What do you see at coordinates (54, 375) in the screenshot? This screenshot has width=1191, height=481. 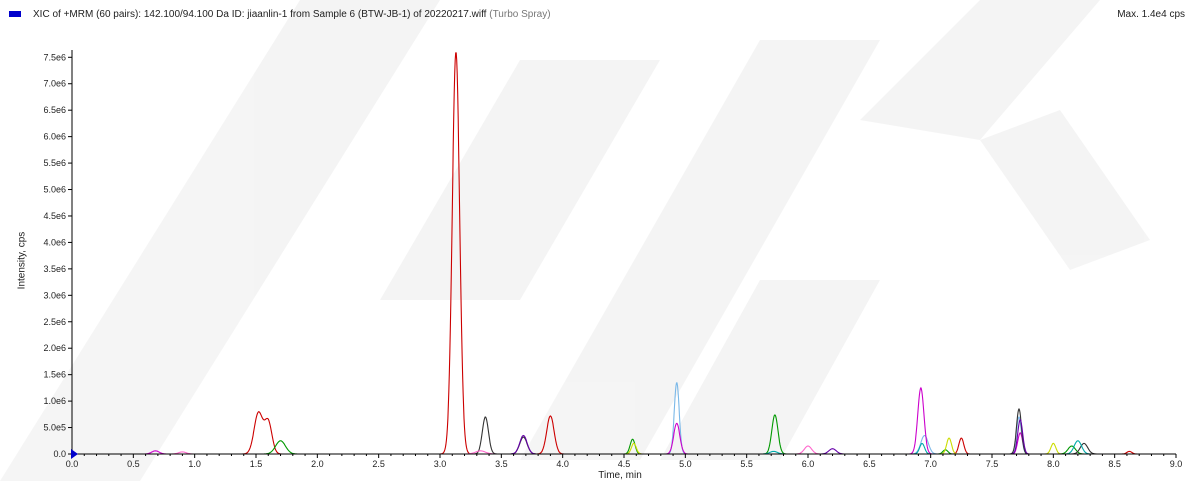 I see `y-tick-label: 1.5e6` at bounding box center [54, 375].